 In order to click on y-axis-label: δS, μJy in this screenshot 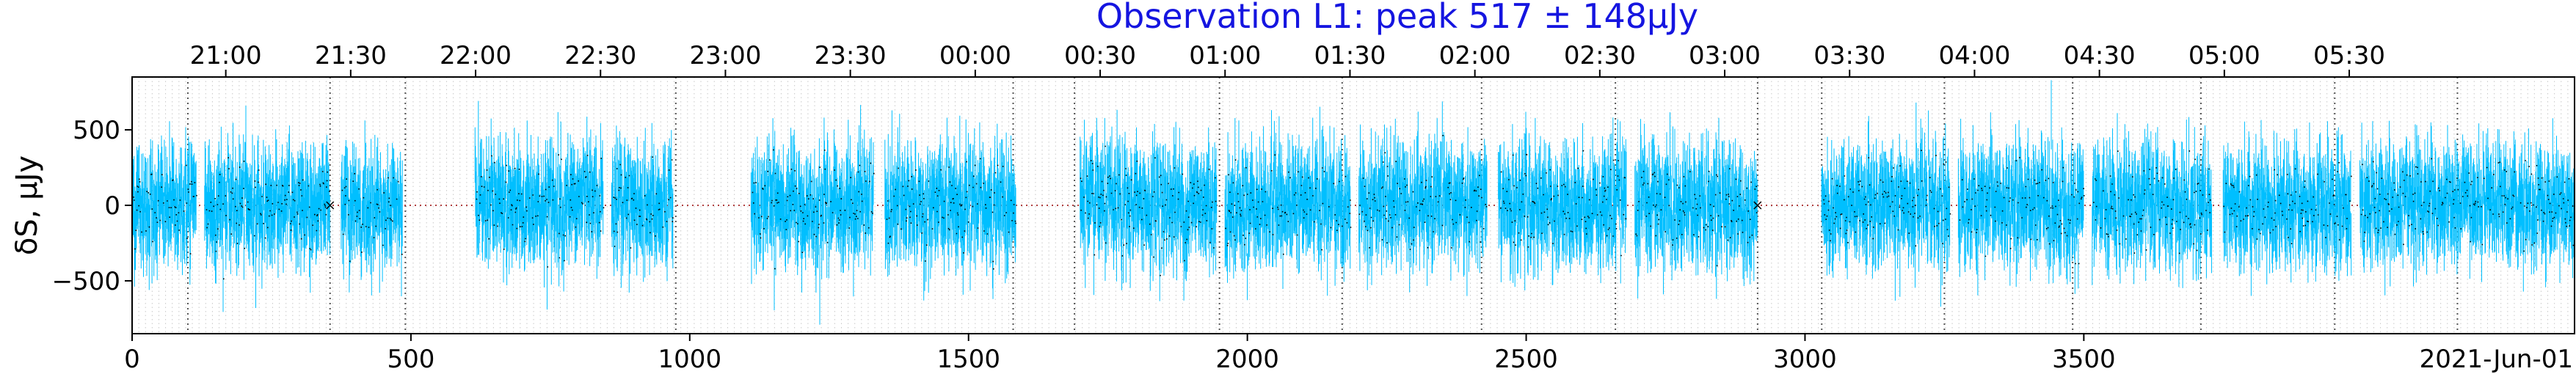, I will do `click(27, 205)`.